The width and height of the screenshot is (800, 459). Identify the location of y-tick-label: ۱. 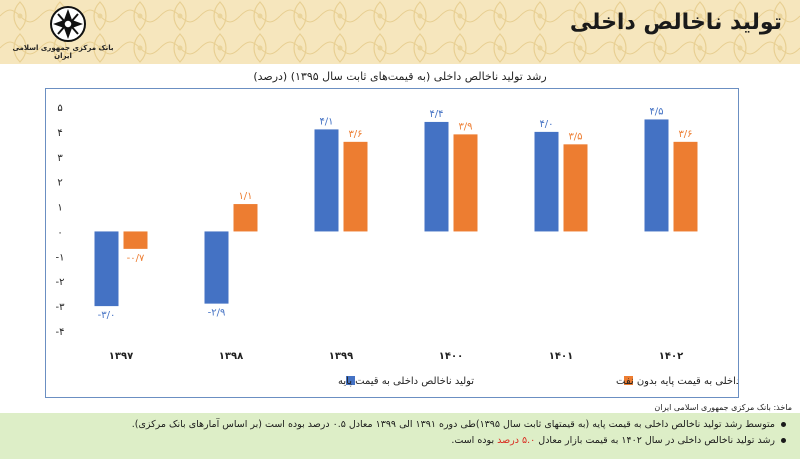
(59, 208).